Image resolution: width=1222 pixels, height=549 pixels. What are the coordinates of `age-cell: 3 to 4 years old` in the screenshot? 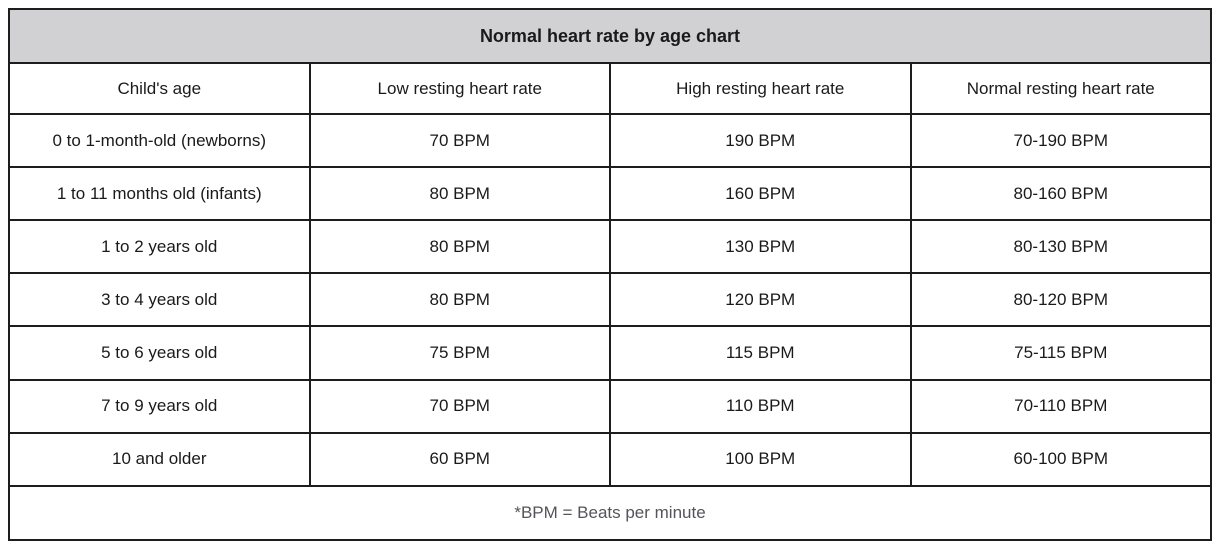 It's located at (159, 300).